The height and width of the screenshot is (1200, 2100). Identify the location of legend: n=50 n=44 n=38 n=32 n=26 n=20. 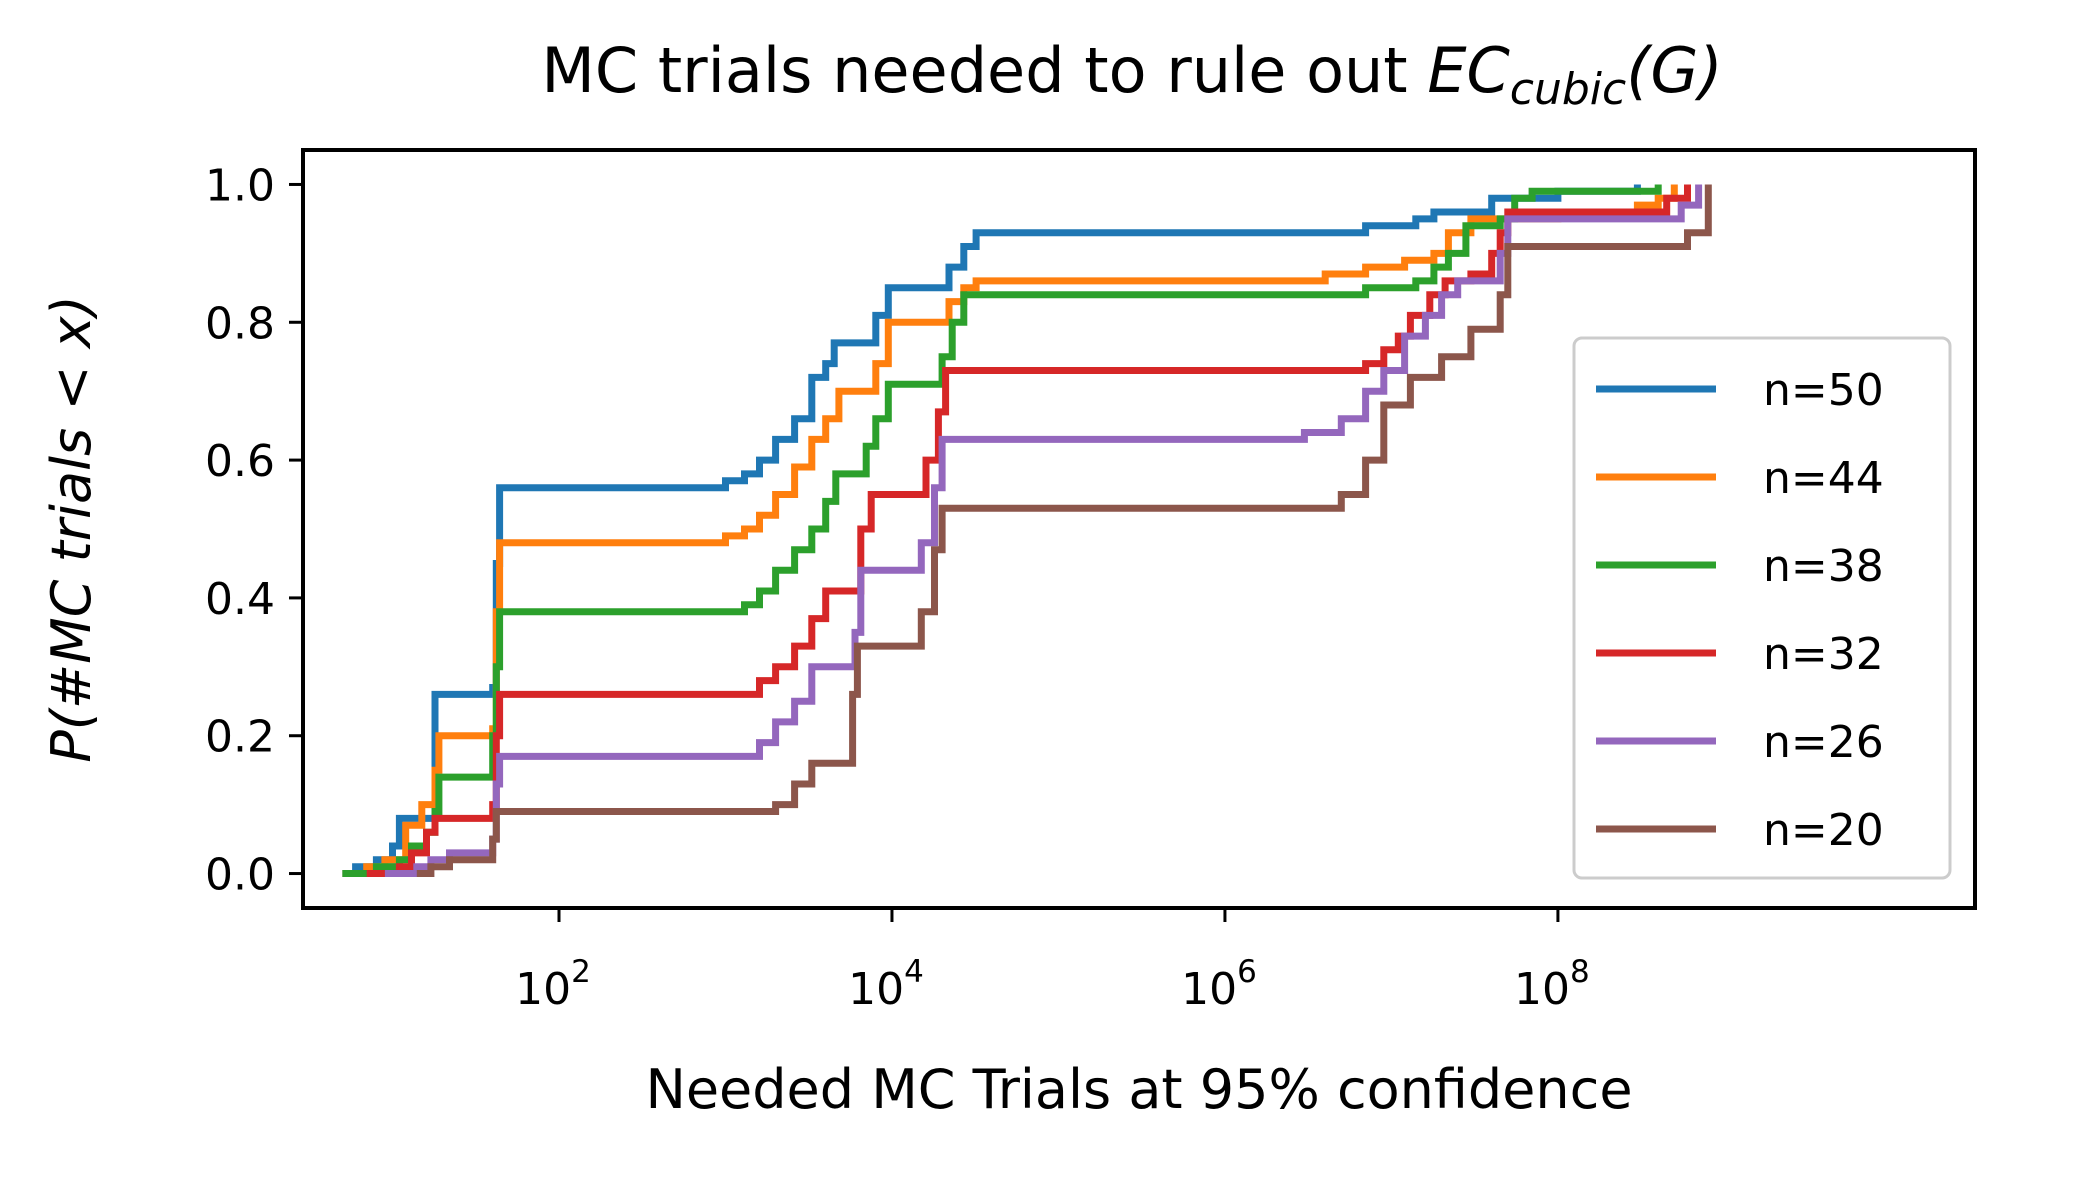
(1762, 608).